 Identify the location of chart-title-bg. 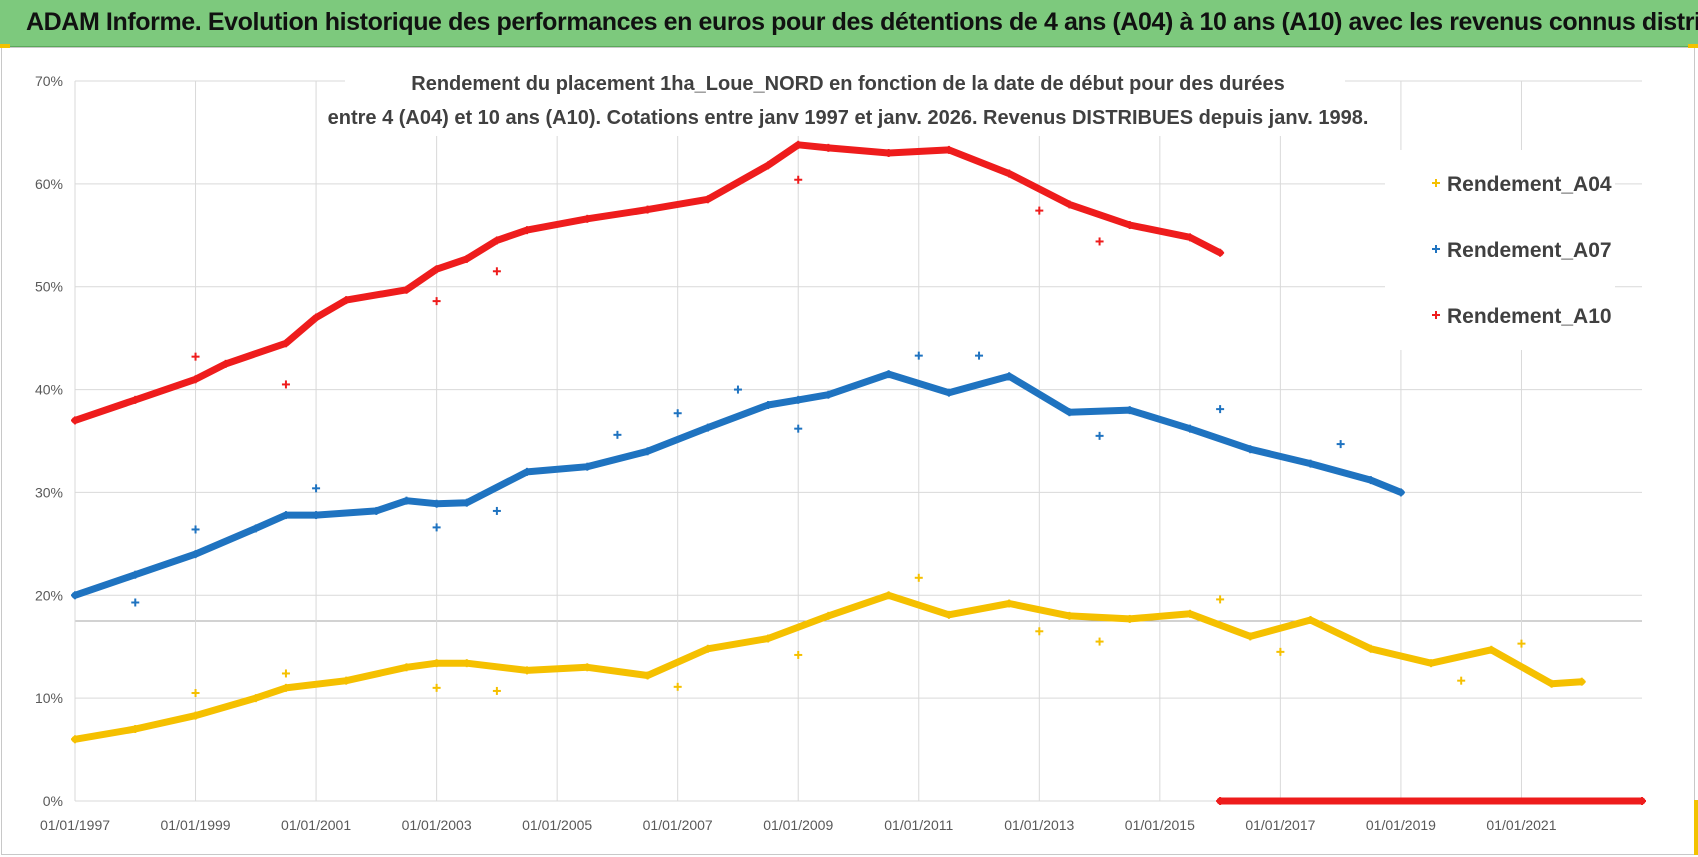
(845, 100).